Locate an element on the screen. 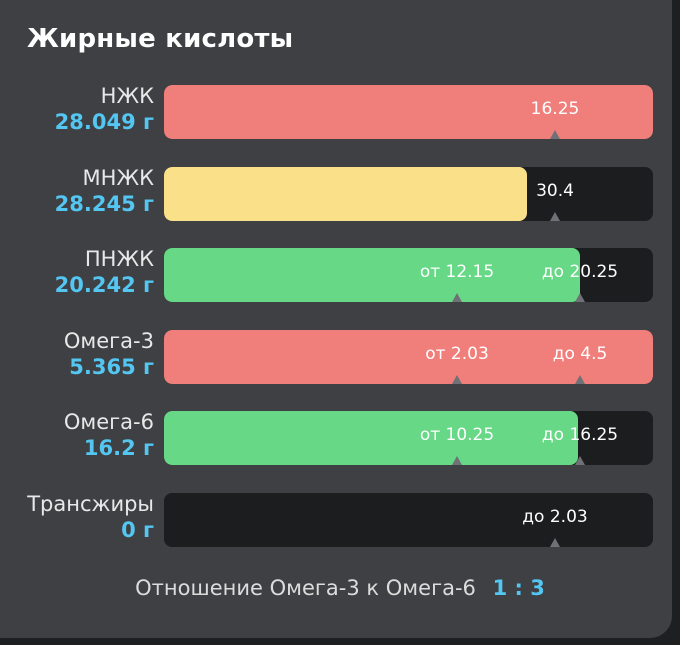 The width and height of the screenshot is (680, 645). nutrient-row: ПНЖК 20.242 г от 12.15 до 20.25 is located at coordinates (336, 274).